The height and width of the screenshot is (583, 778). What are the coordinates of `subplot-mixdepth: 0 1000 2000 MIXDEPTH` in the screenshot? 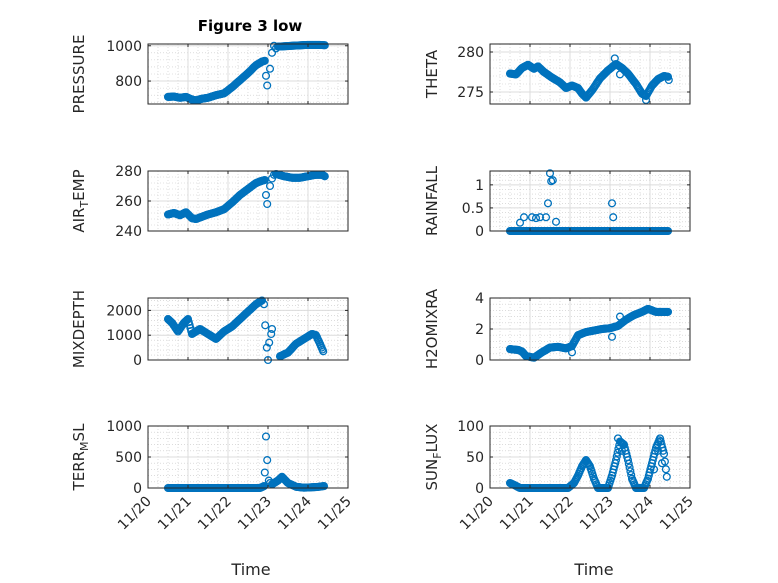 It's located at (209, 329).